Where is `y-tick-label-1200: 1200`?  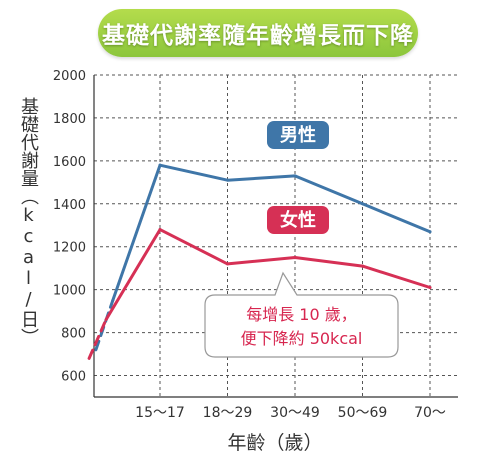
y-tick-label-1200: 1200 is located at coordinates (69, 248).